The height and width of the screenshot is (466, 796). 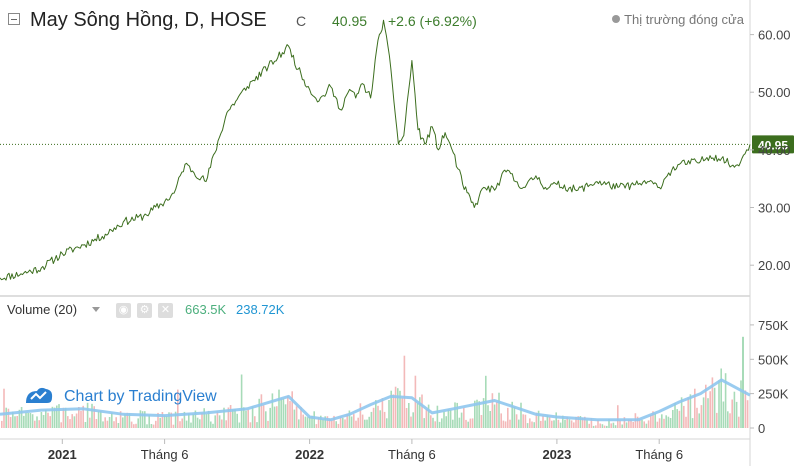 What do you see at coordinates (123, 310) in the screenshot?
I see `eye-icon: ◉` at bounding box center [123, 310].